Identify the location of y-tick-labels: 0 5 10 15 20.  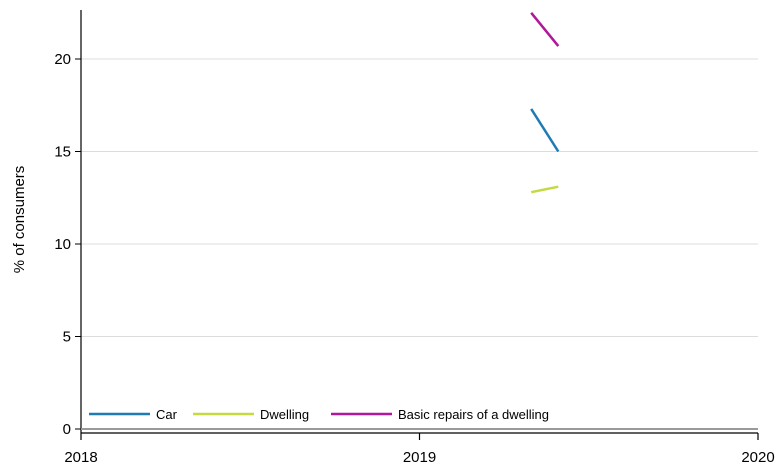
(62, 244).